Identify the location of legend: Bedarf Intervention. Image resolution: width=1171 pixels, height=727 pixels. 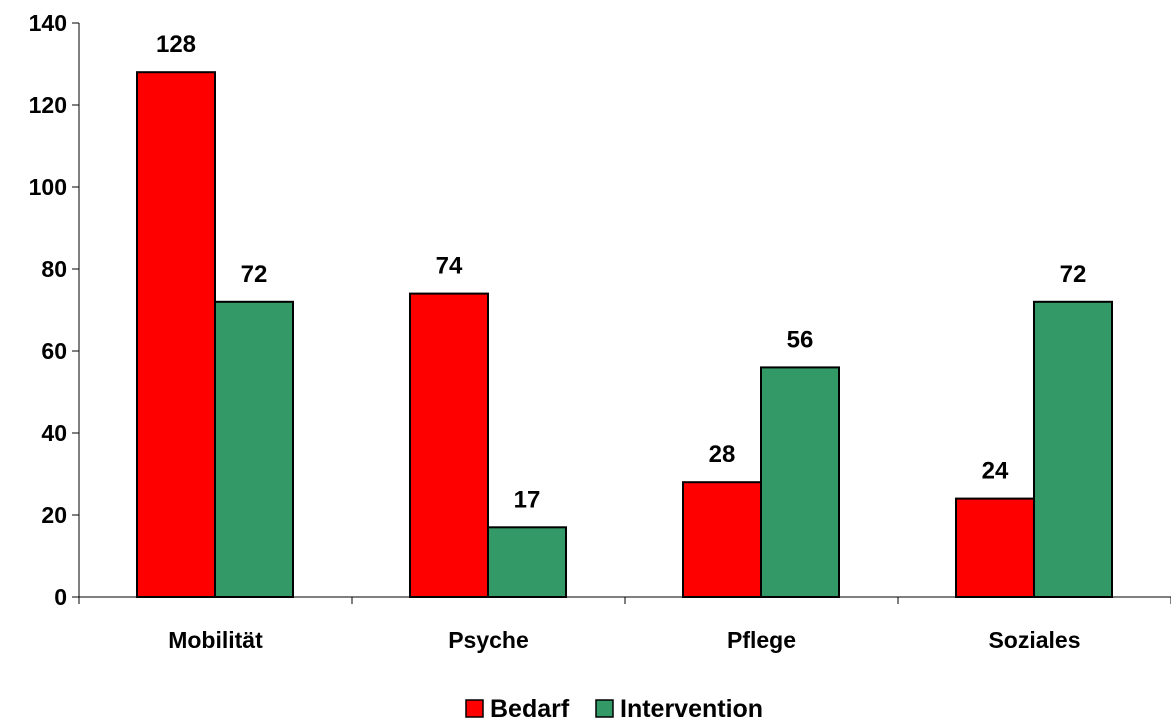
(614, 709).